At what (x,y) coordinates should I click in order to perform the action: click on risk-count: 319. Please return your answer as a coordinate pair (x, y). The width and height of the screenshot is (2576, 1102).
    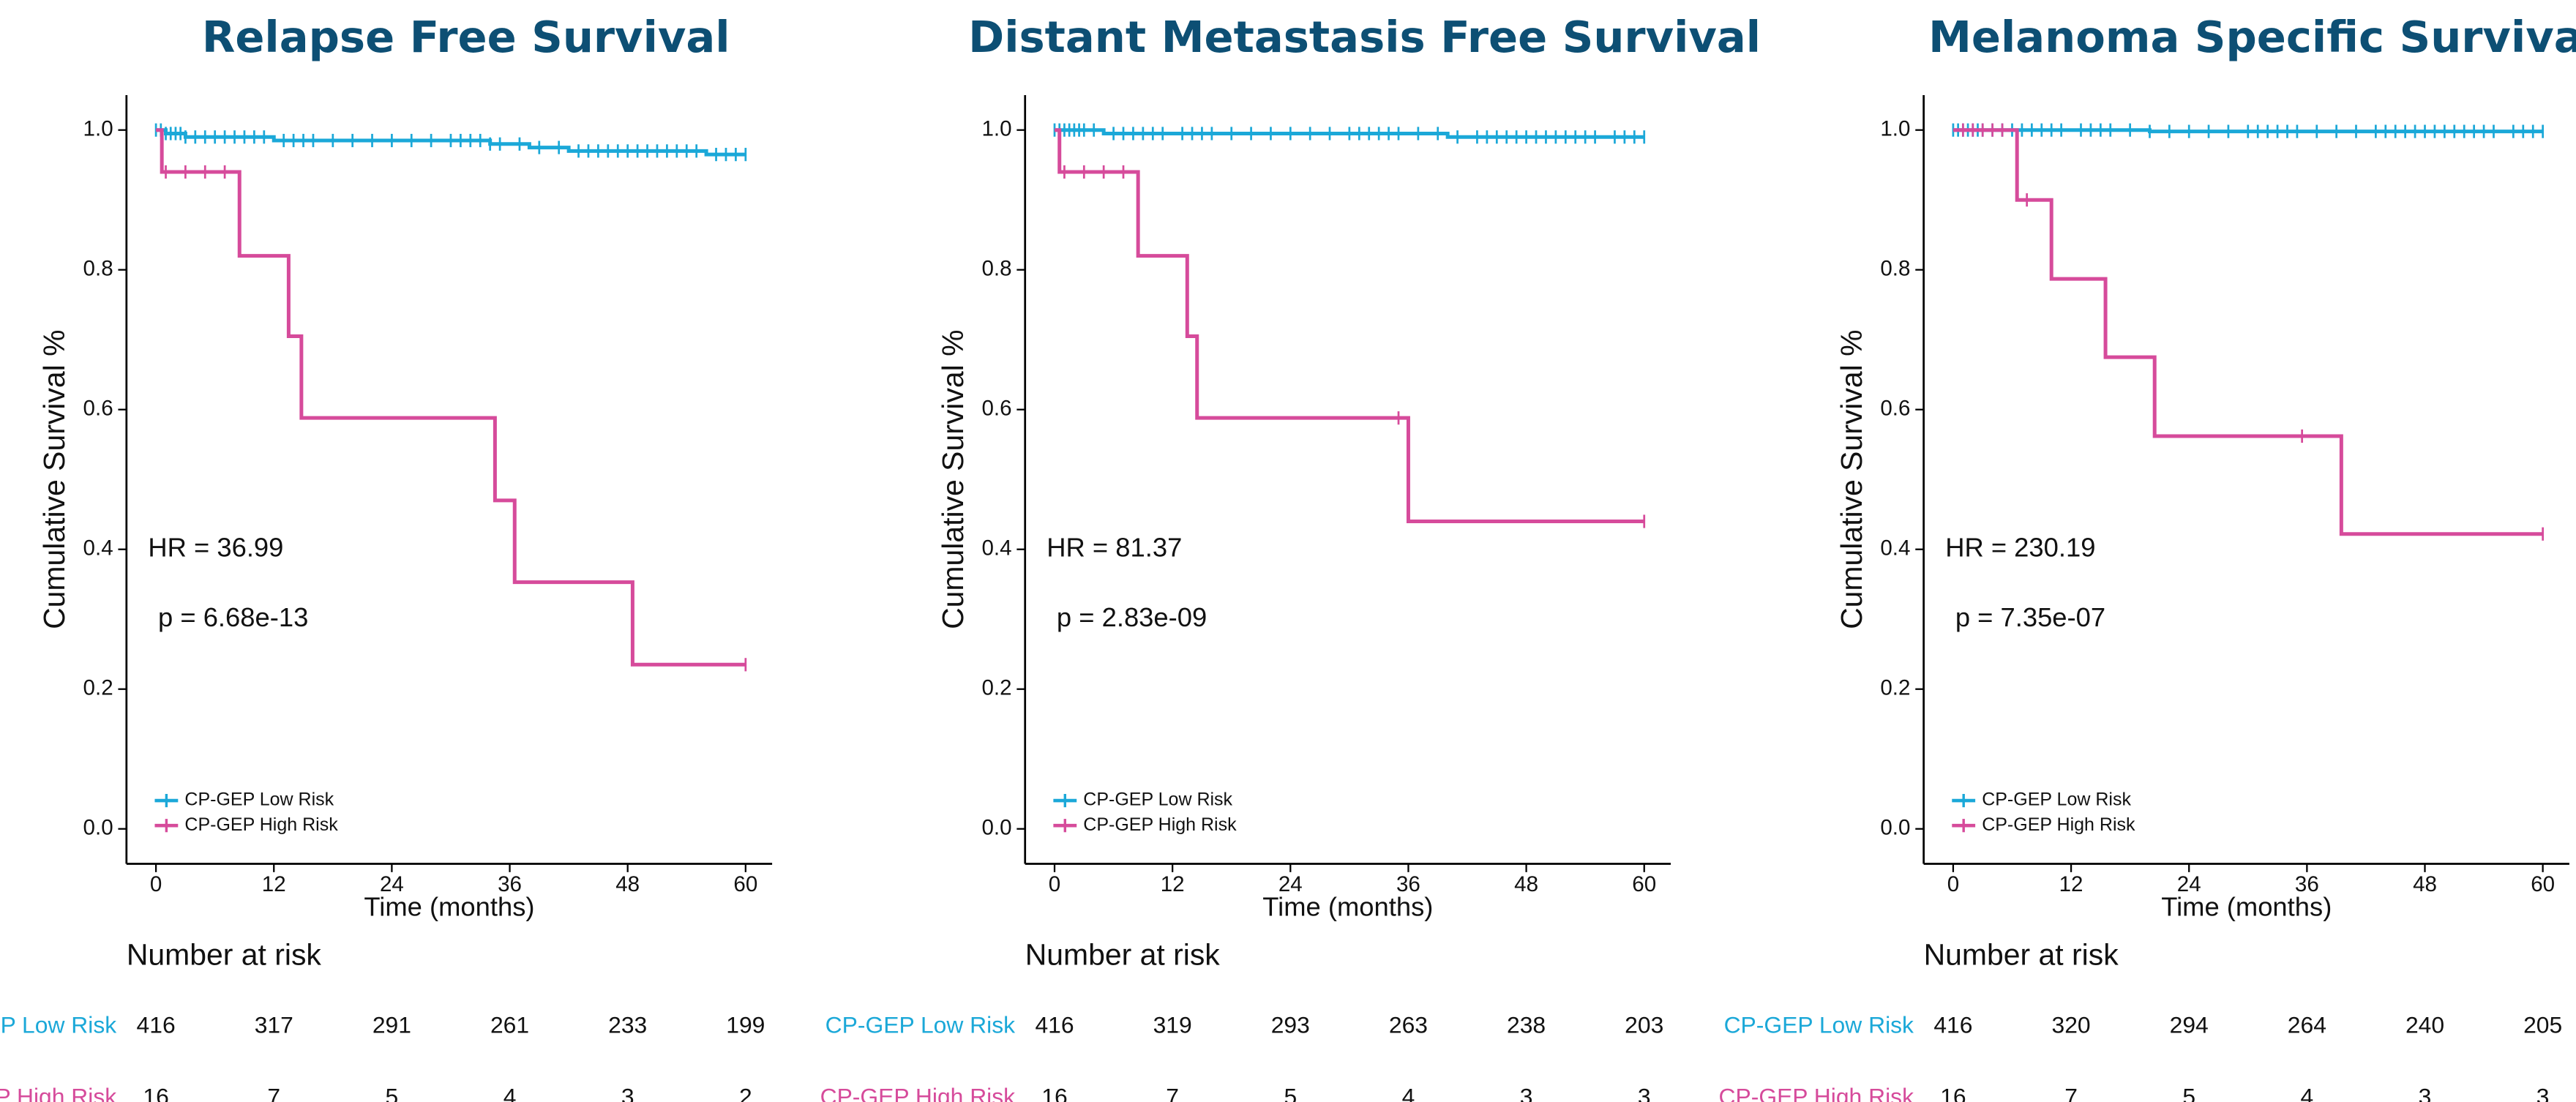
    Looking at the image, I should click on (1172, 1025).